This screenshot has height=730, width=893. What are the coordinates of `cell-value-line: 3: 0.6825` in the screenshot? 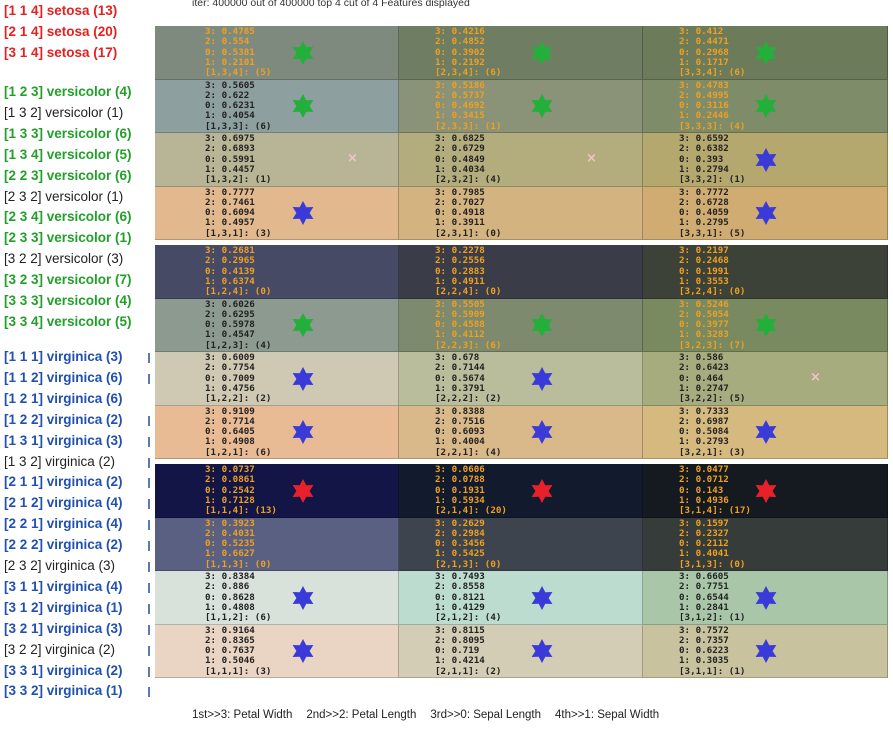 It's located at (460, 138).